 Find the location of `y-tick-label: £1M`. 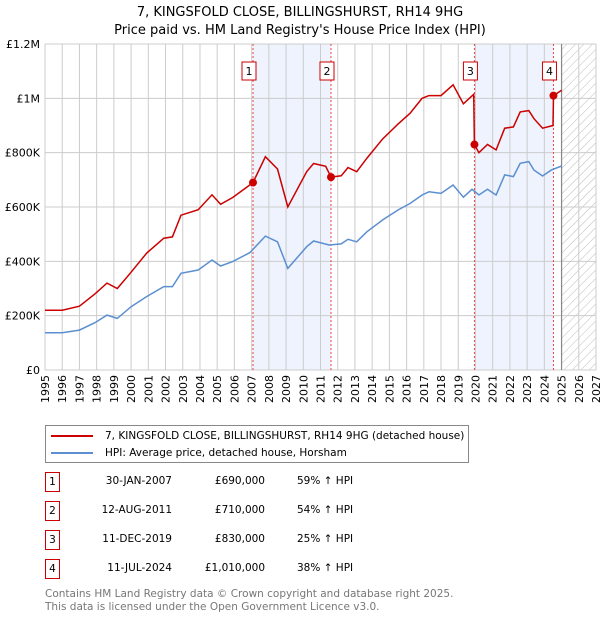

y-tick-label: £1M is located at coordinates (29, 98).